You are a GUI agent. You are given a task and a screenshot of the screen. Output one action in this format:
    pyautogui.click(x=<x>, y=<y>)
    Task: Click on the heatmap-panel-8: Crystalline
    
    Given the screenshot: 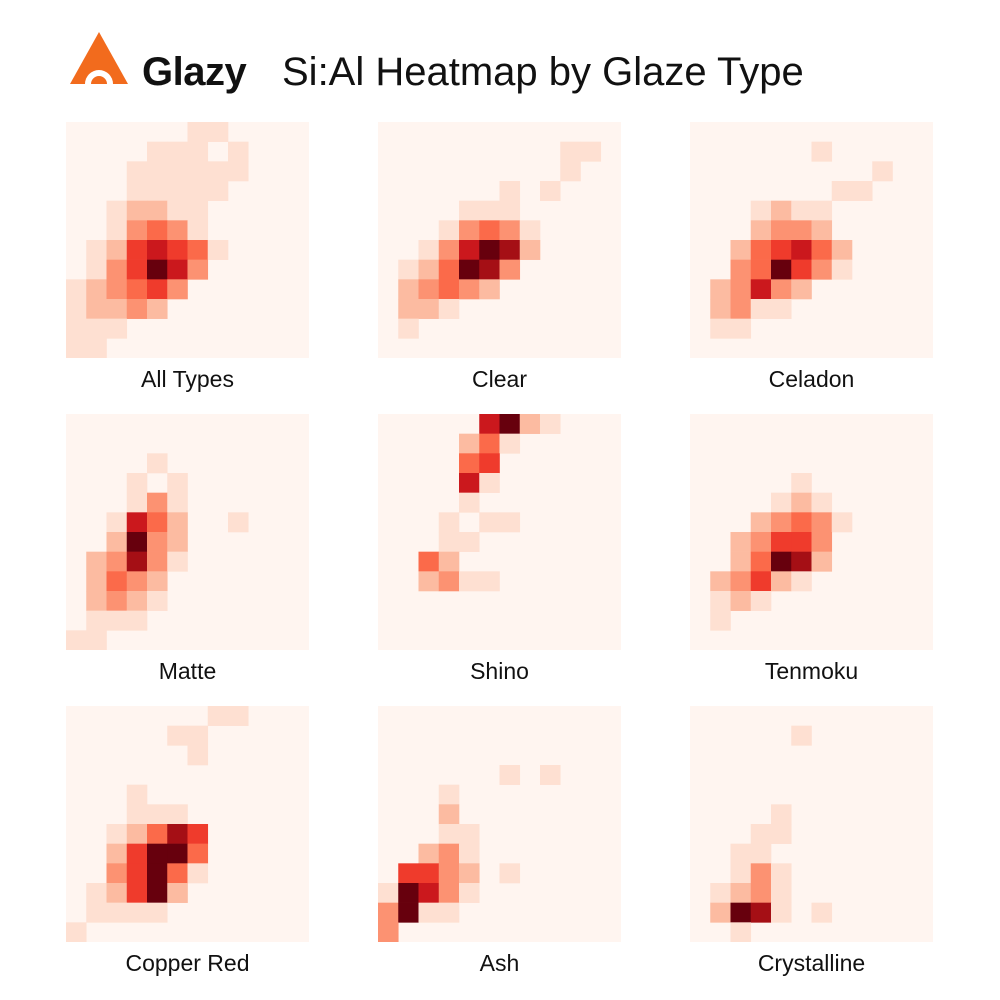 What is the action you would take?
    pyautogui.click(x=811, y=846)
    